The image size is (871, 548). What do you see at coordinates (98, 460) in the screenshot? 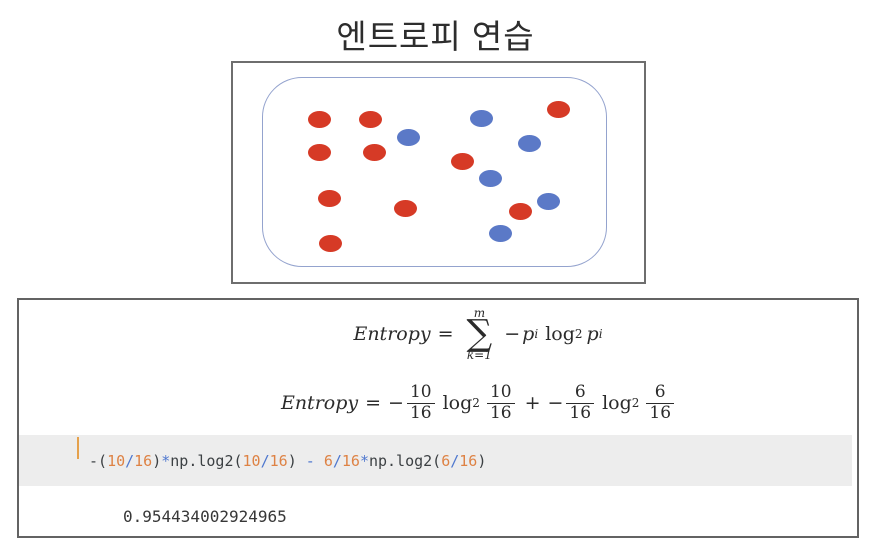
I see `code-token-plain: -(` at bounding box center [98, 460].